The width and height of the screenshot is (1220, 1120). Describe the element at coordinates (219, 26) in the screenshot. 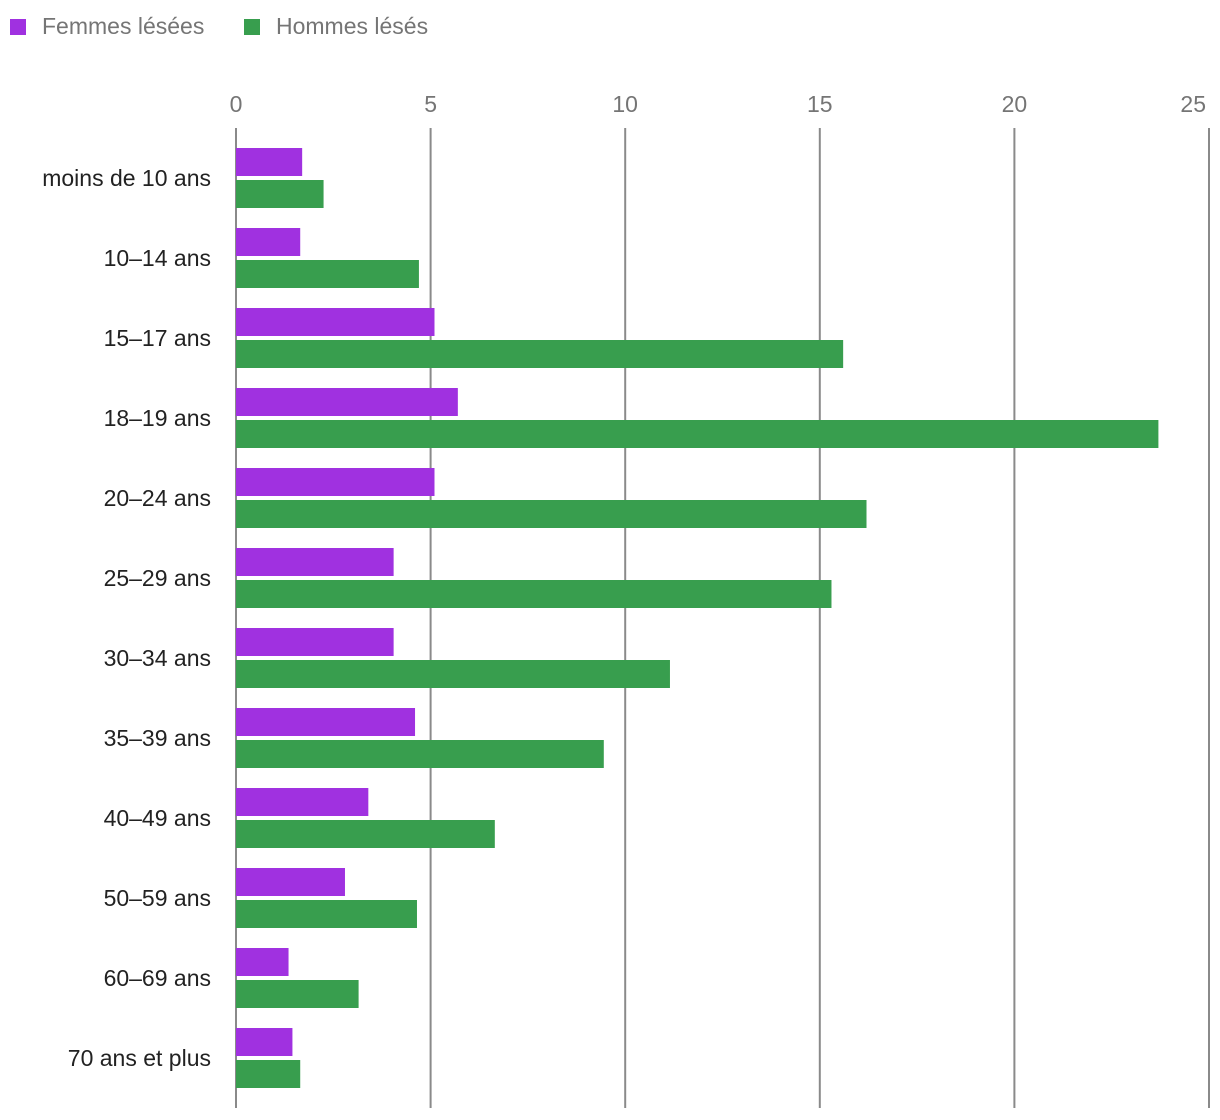

I see `legend: Femmes lésées Hommes lésés` at that location.